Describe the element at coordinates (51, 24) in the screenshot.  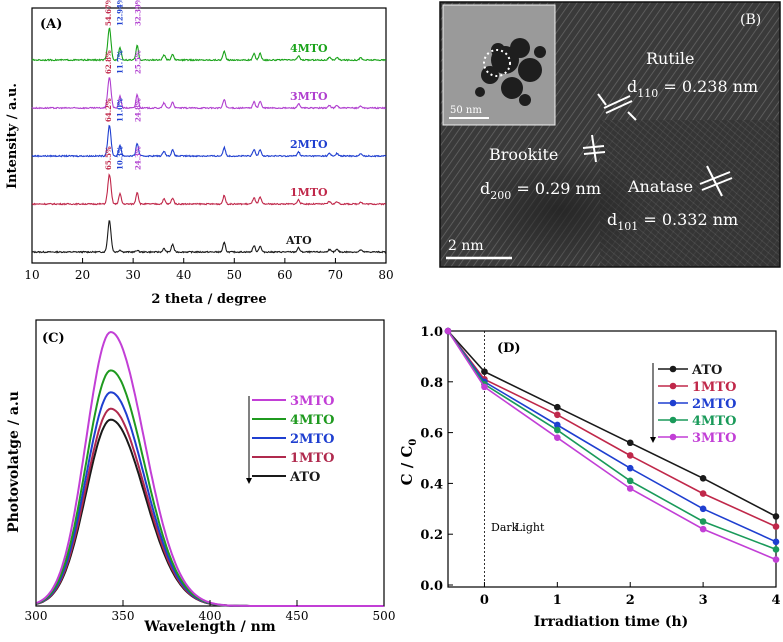
I see `panel-a-label: (A)` at that location.